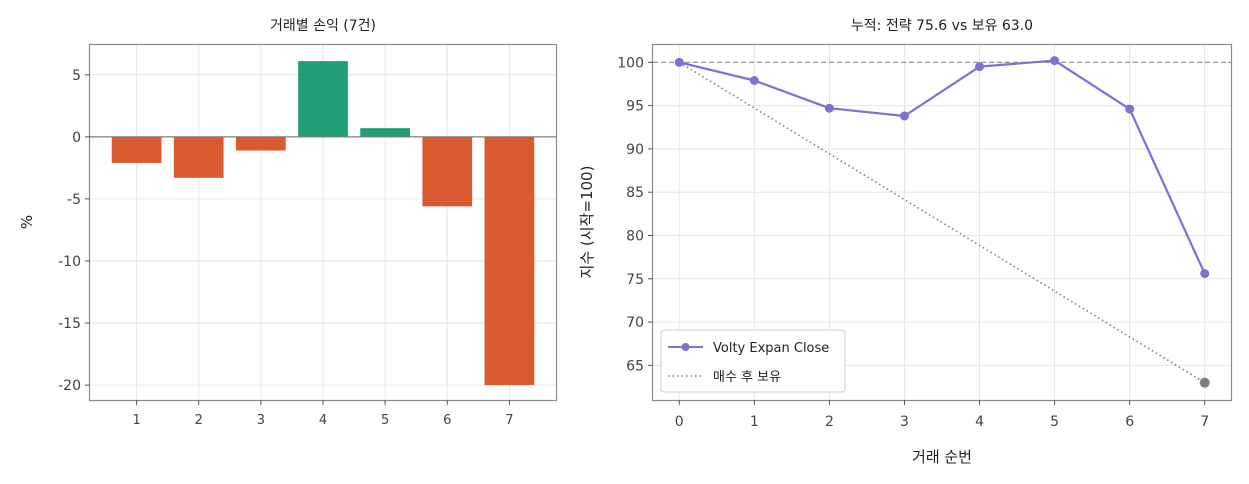  Describe the element at coordinates (76, 138) in the screenshot. I see `pnl-y-tick-label: 0` at that location.